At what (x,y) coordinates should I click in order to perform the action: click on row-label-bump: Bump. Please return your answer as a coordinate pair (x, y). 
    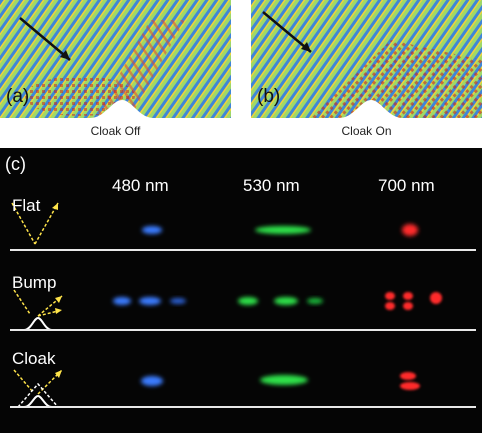
    Looking at the image, I should click on (34, 282).